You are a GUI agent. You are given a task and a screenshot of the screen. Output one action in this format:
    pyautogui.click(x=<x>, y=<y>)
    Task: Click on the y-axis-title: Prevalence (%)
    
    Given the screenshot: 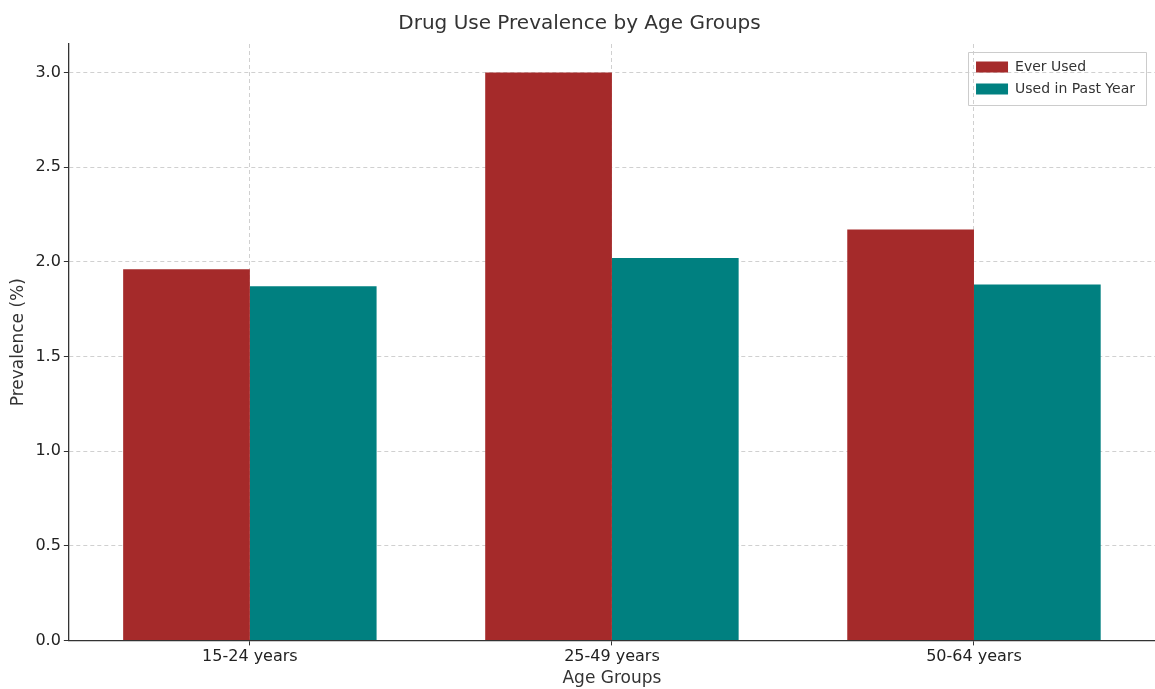 What is the action you would take?
    pyautogui.click(x=16, y=342)
    